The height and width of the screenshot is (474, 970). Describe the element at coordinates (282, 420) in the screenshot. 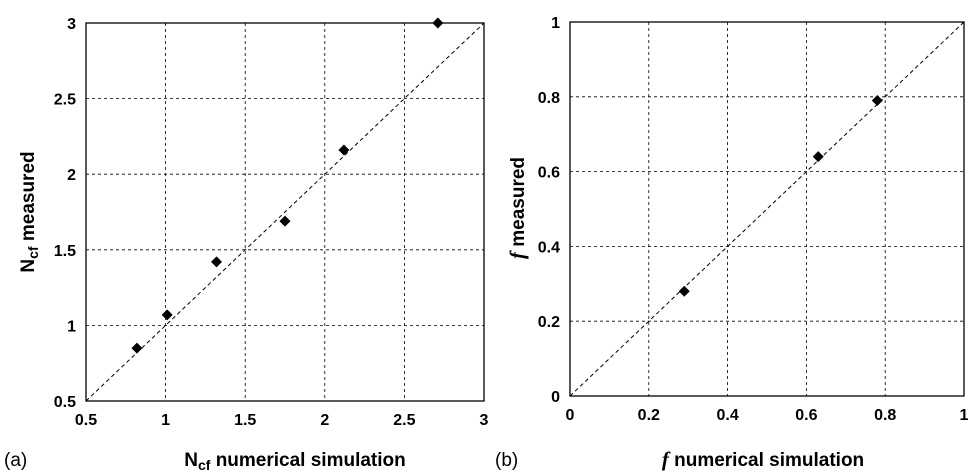

I see `panel-a-x-tick-labels: 0.5 1 1.5 2 2.5 3` at that location.